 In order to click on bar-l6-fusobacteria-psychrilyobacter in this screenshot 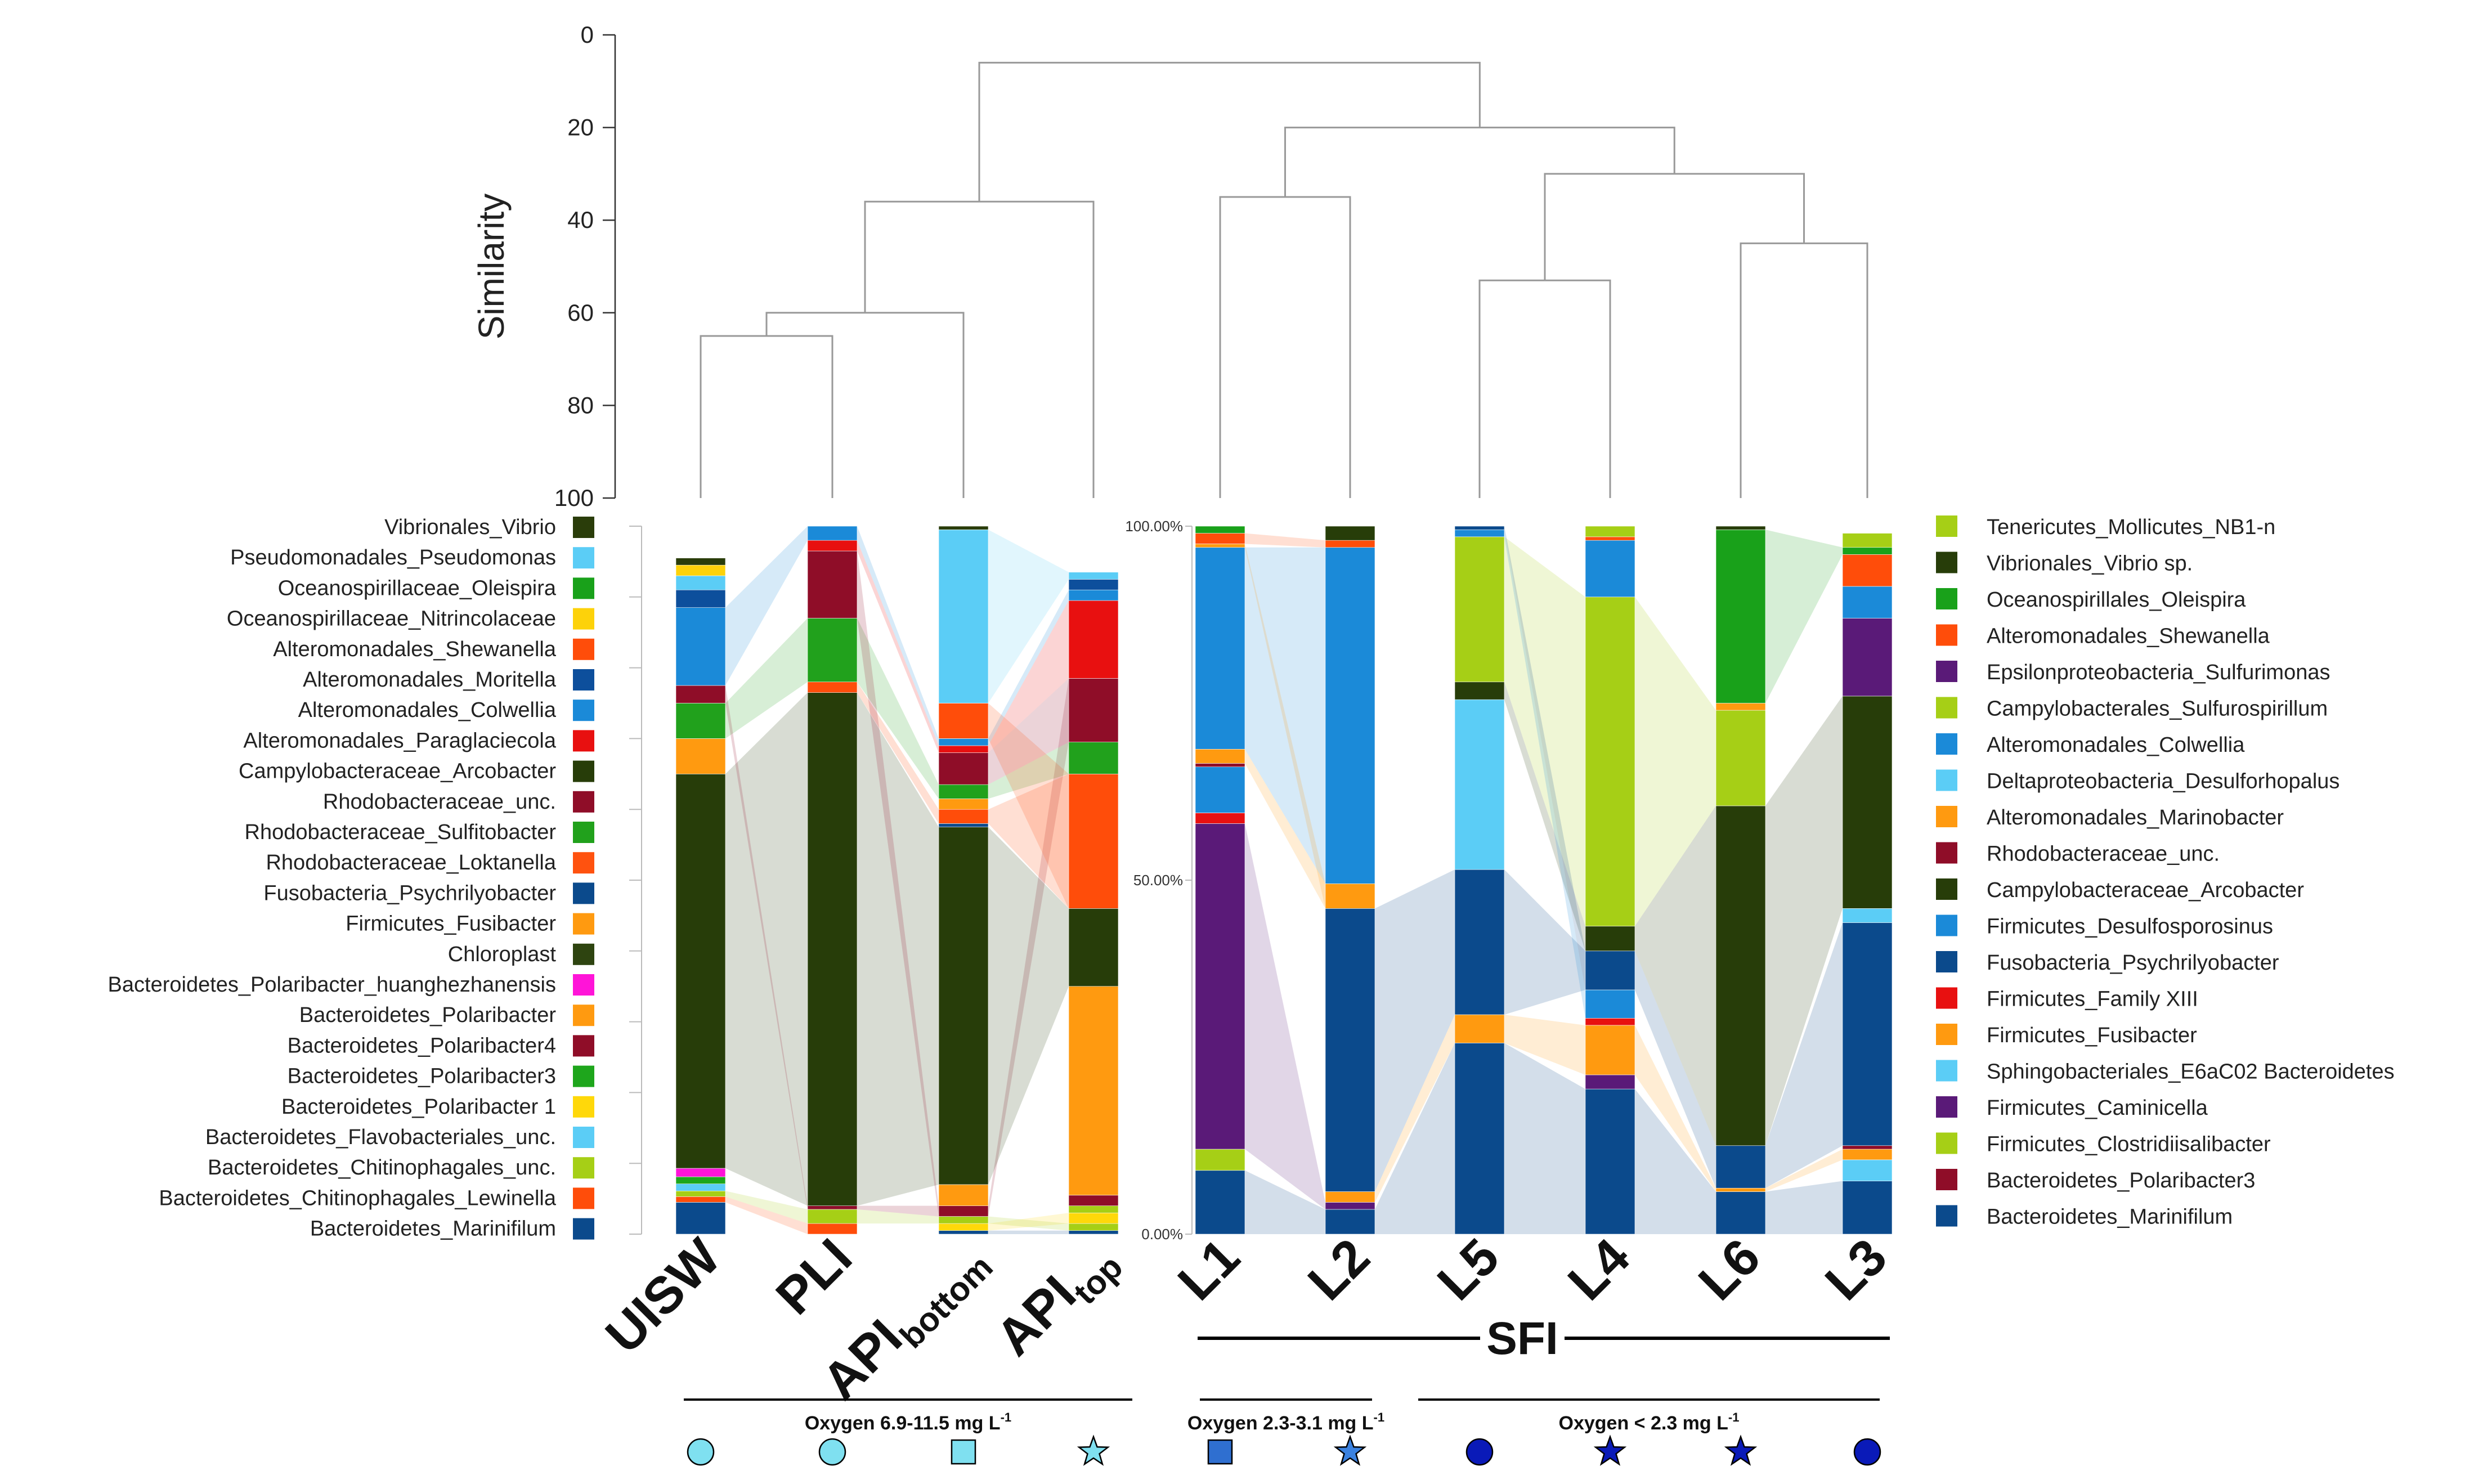, I will do `click(1741, 1167)`.